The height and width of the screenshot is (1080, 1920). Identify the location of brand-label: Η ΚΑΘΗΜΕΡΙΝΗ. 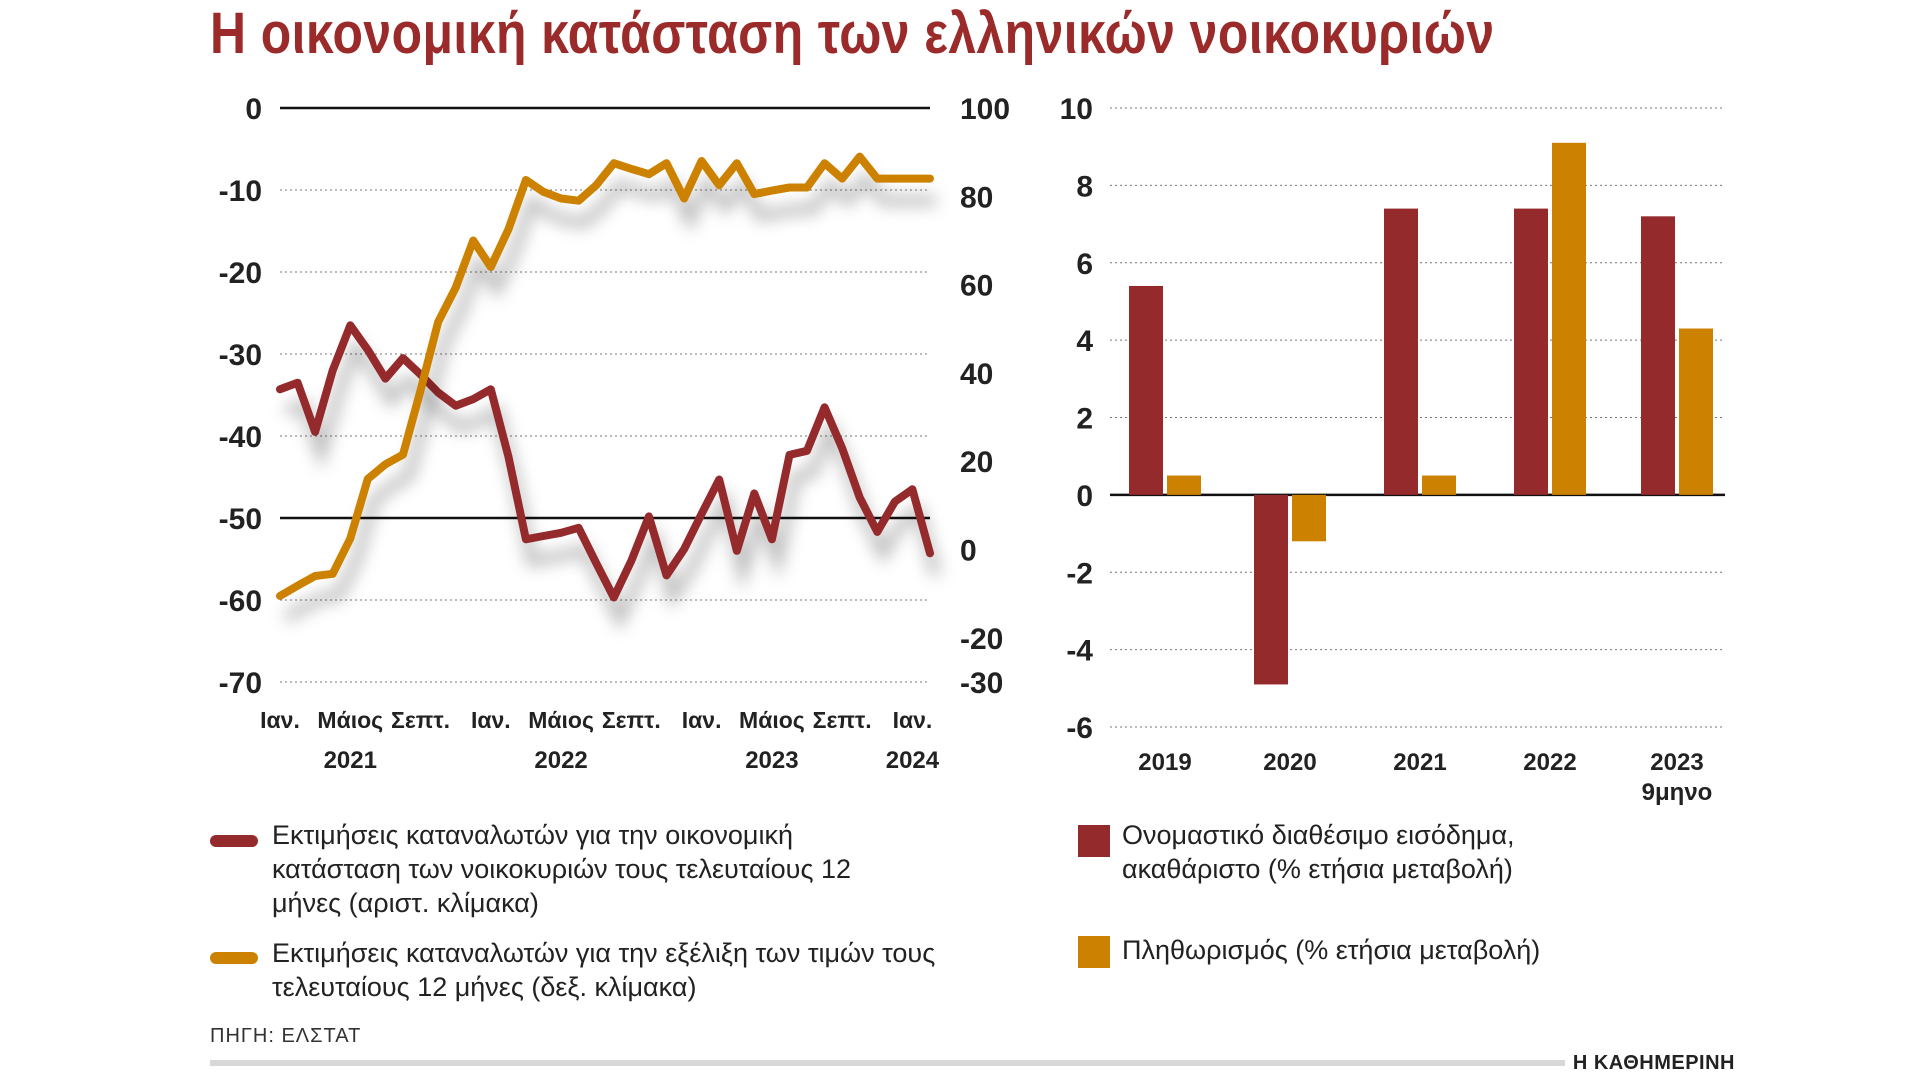
(1649, 1063).